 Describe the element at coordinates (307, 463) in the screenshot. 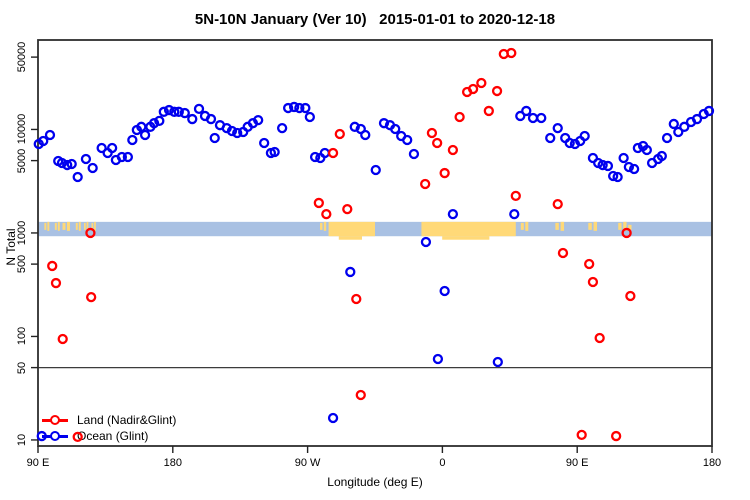

I see `x-tick-label: 90 W` at that location.